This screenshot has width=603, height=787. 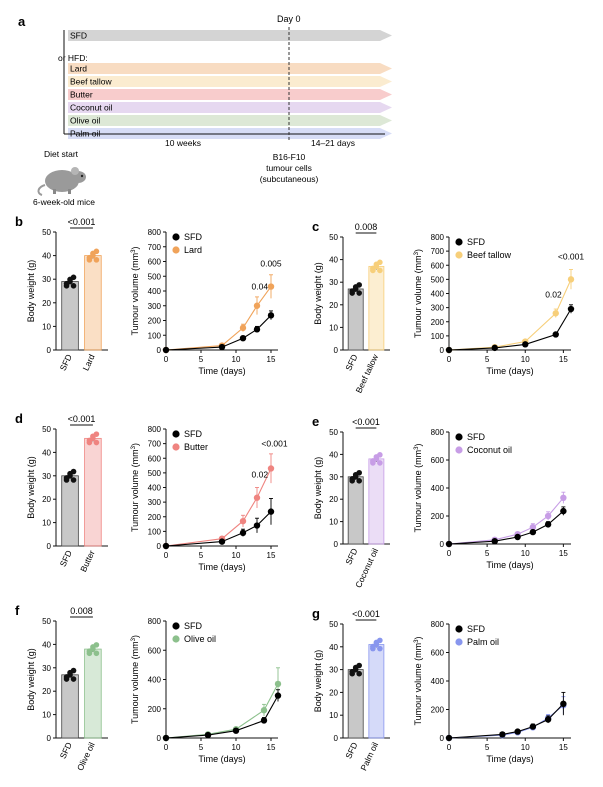 I want to click on or-hfd-label: or HFD:, so click(x=73, y=58).